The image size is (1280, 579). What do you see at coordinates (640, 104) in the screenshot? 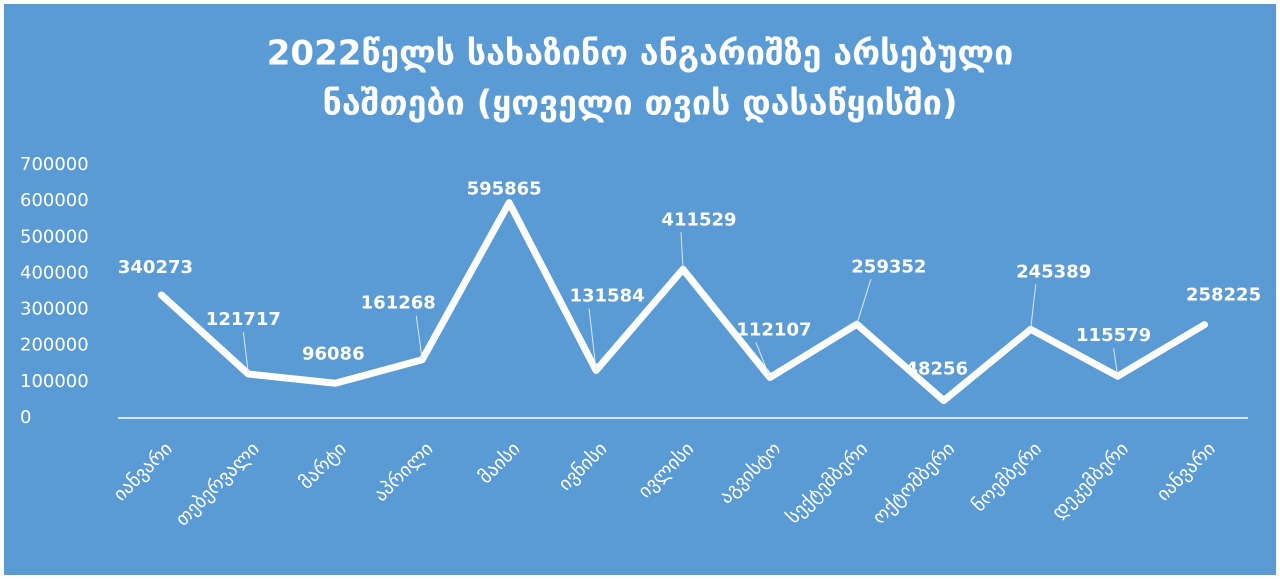
I see `chart-title: ნაშთები (ყოველი თვის დასაწყისში)` at bounding box center [640, 104].